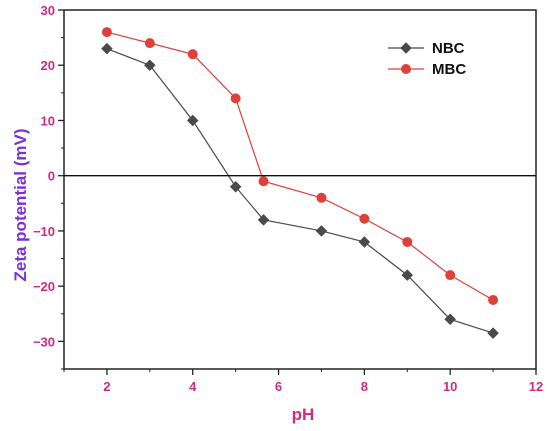 This screenshot has height=431, width=550. What do you see at coordinates (448, 48) in the screenshot?
I see `legend-label-nbc: NBC` at bounding box center [448, 48].